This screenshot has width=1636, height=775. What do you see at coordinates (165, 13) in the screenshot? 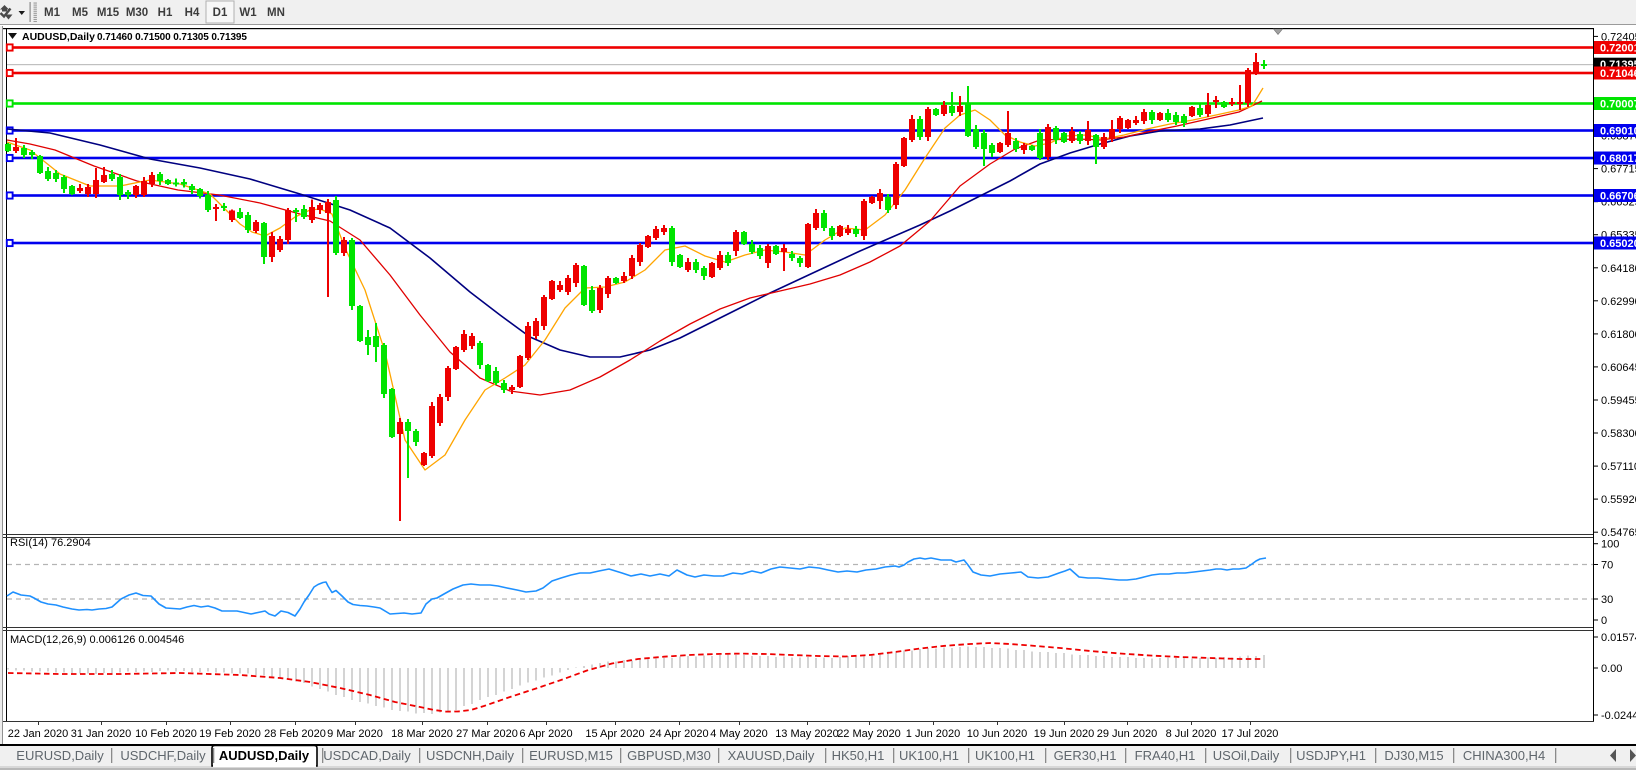
I see `svg-text: H1` at bounding box center [165, 13].